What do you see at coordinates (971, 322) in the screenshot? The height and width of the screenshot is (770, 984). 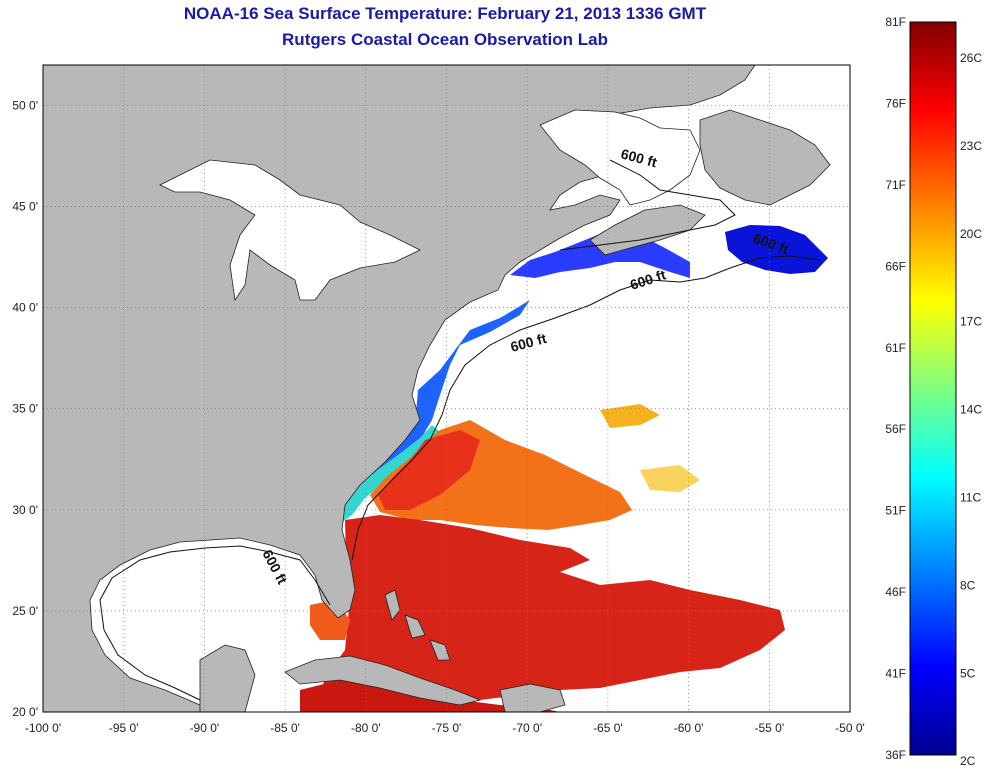 I see `colorbar-label-c: 17C` at bounding box center [971, 322].